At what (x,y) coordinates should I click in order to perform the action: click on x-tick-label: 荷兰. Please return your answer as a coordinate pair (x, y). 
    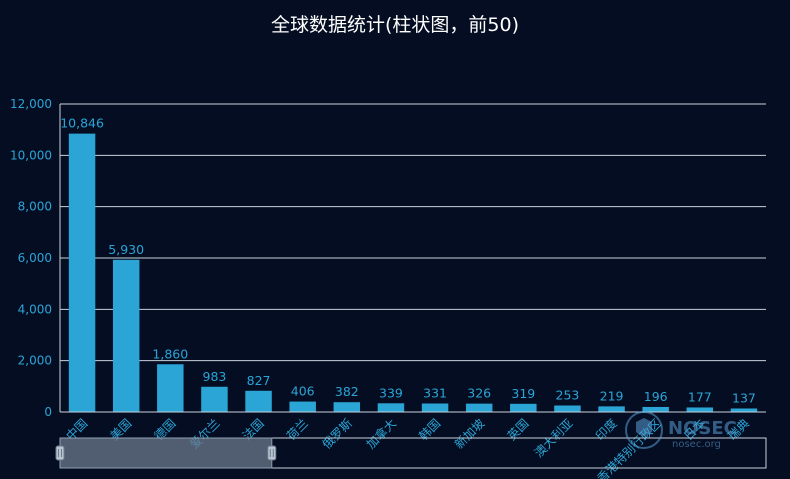
    Looking at the image, I should click on (297, 429).